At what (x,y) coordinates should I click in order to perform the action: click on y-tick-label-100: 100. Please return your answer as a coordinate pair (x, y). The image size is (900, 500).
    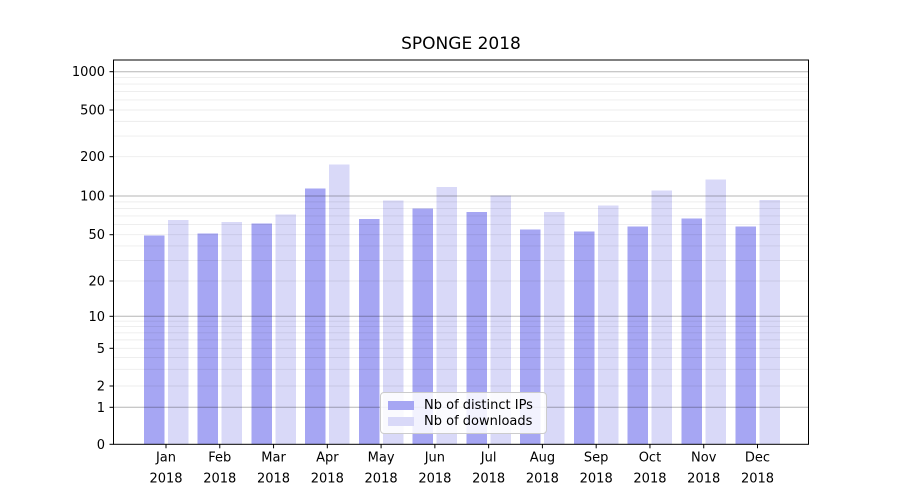
    Looking at the image, I should click on (92, 197).